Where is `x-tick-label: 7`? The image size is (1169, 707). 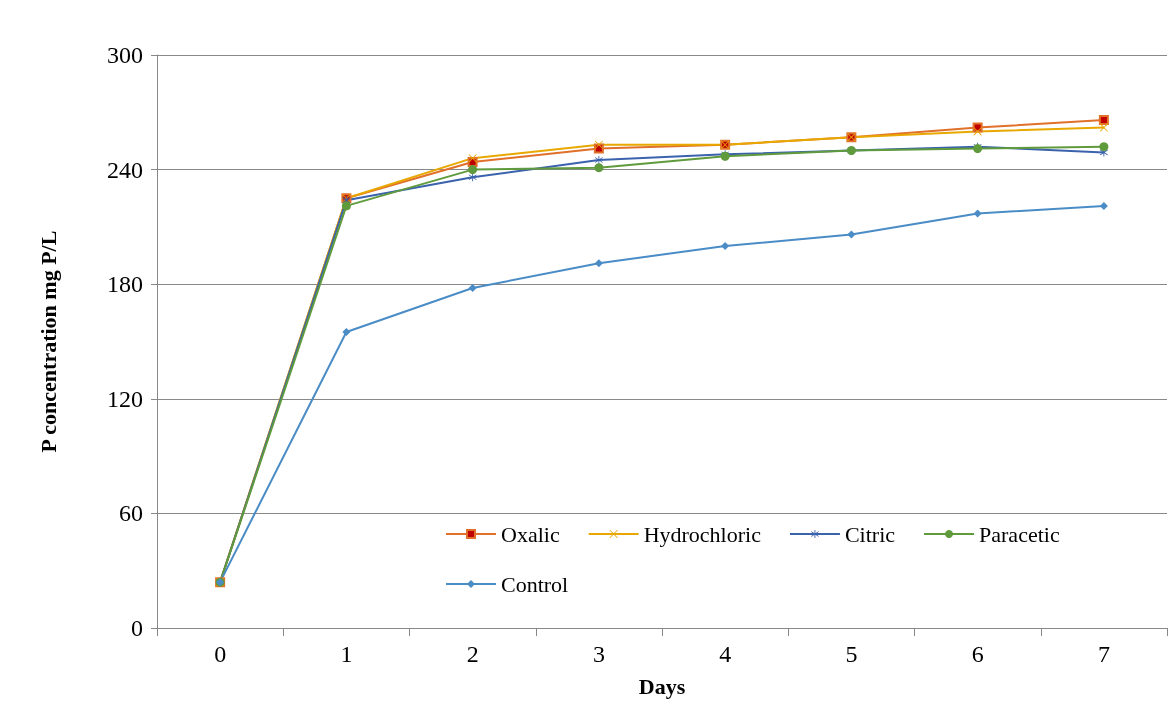
x-tick-label: 7 is located at coordinates (1103, 654).